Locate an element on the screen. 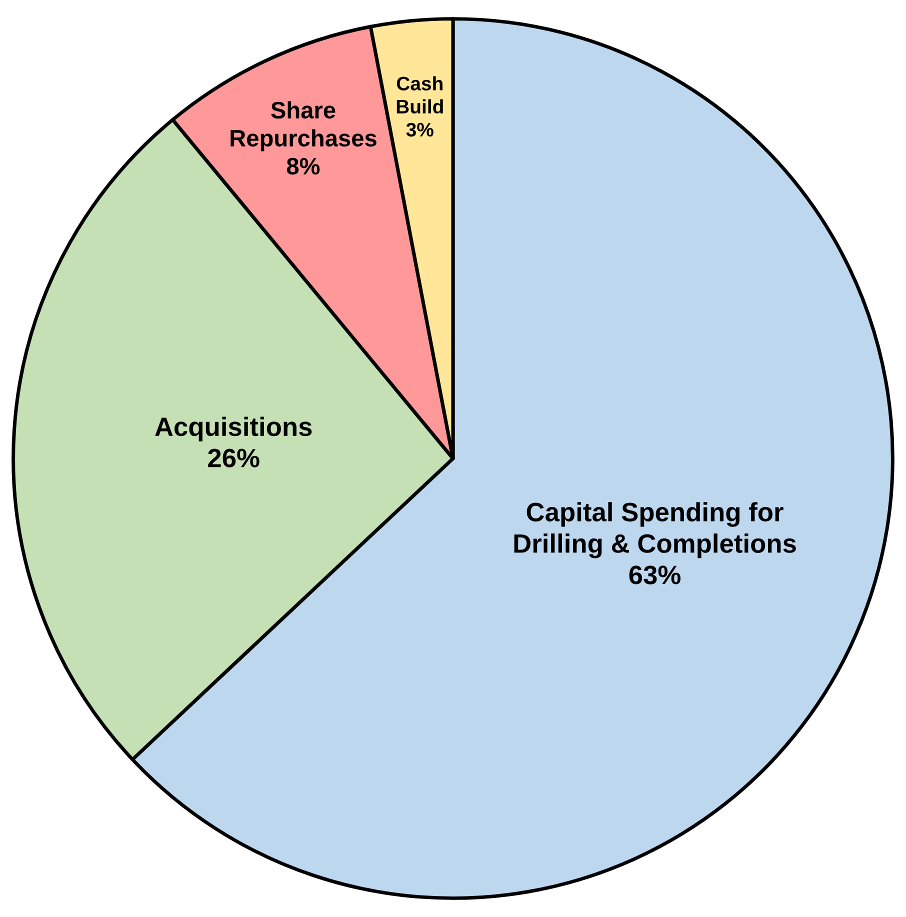  data-label: 8% is located at coordinates (303, 166).